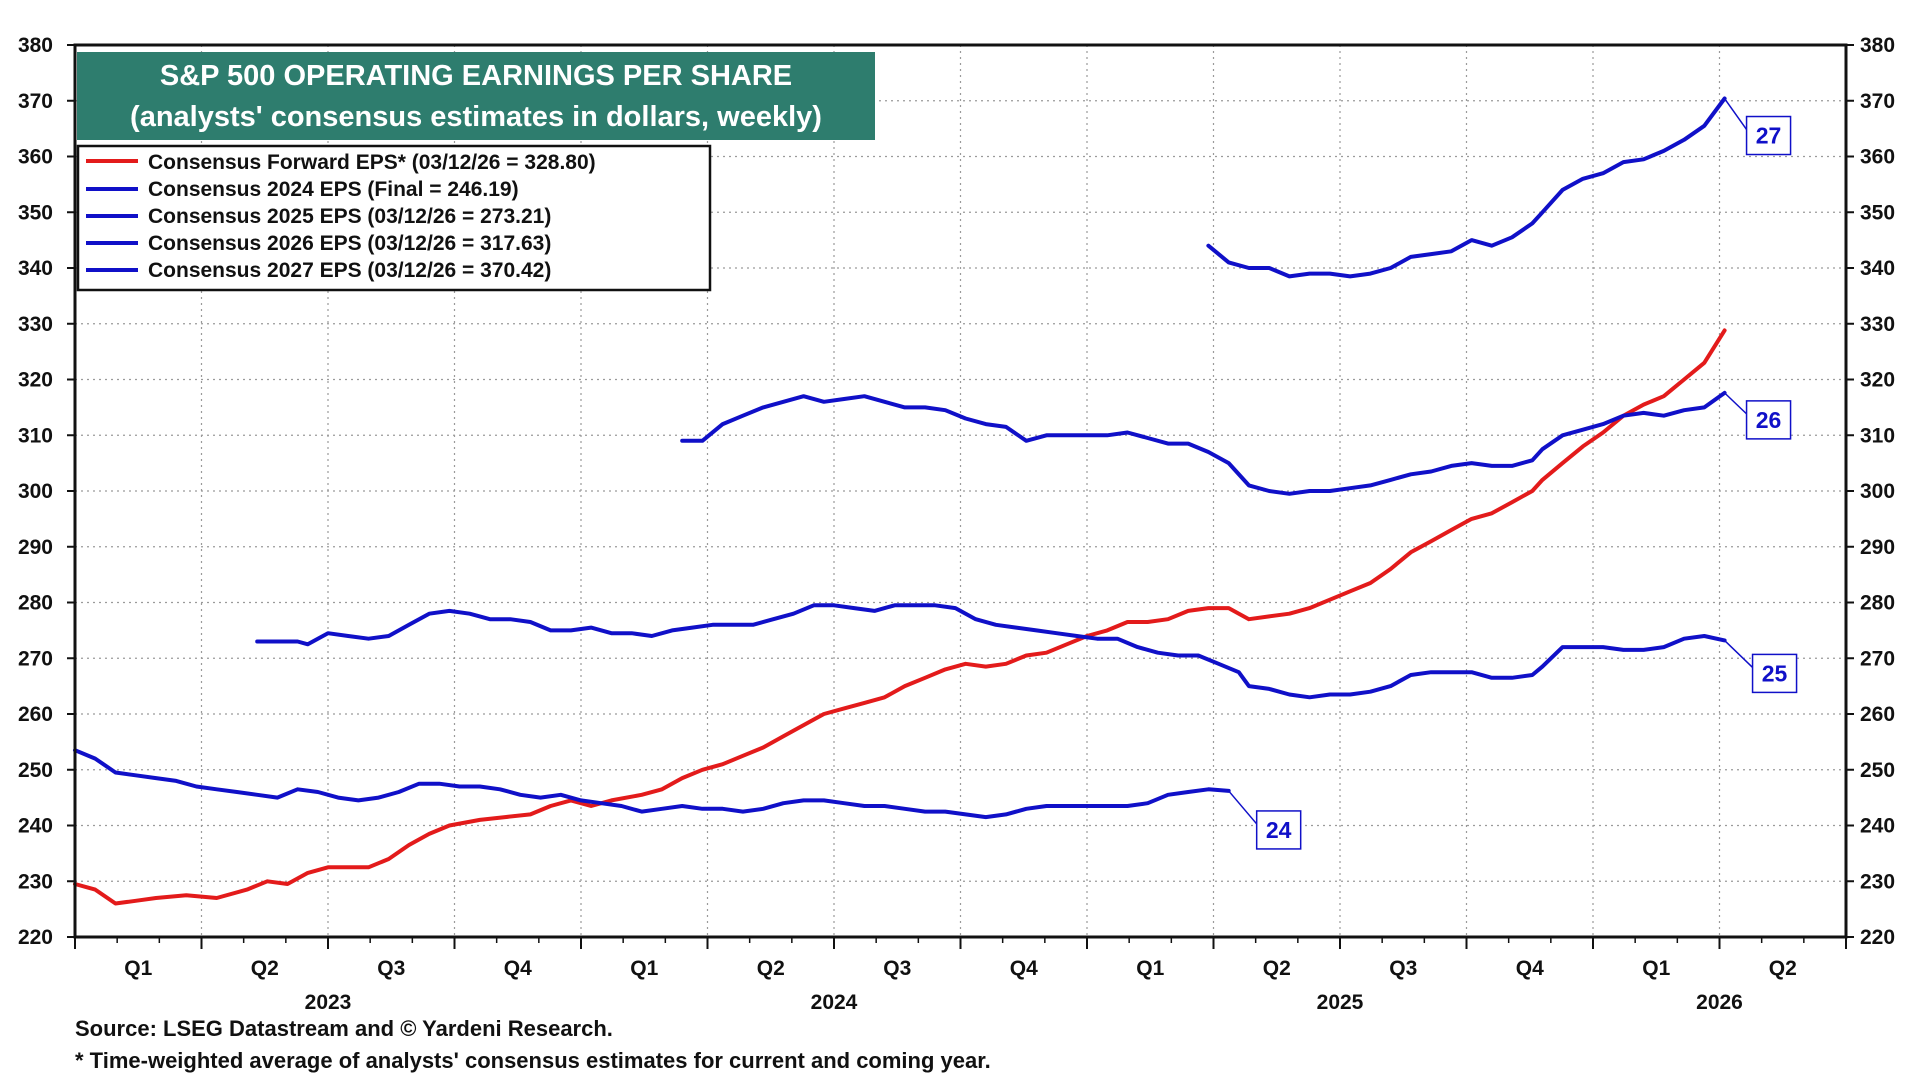  Describe the element at coordinates (35, 658) in the screenshot. I see `y-tick-label-left: 270` at that location.